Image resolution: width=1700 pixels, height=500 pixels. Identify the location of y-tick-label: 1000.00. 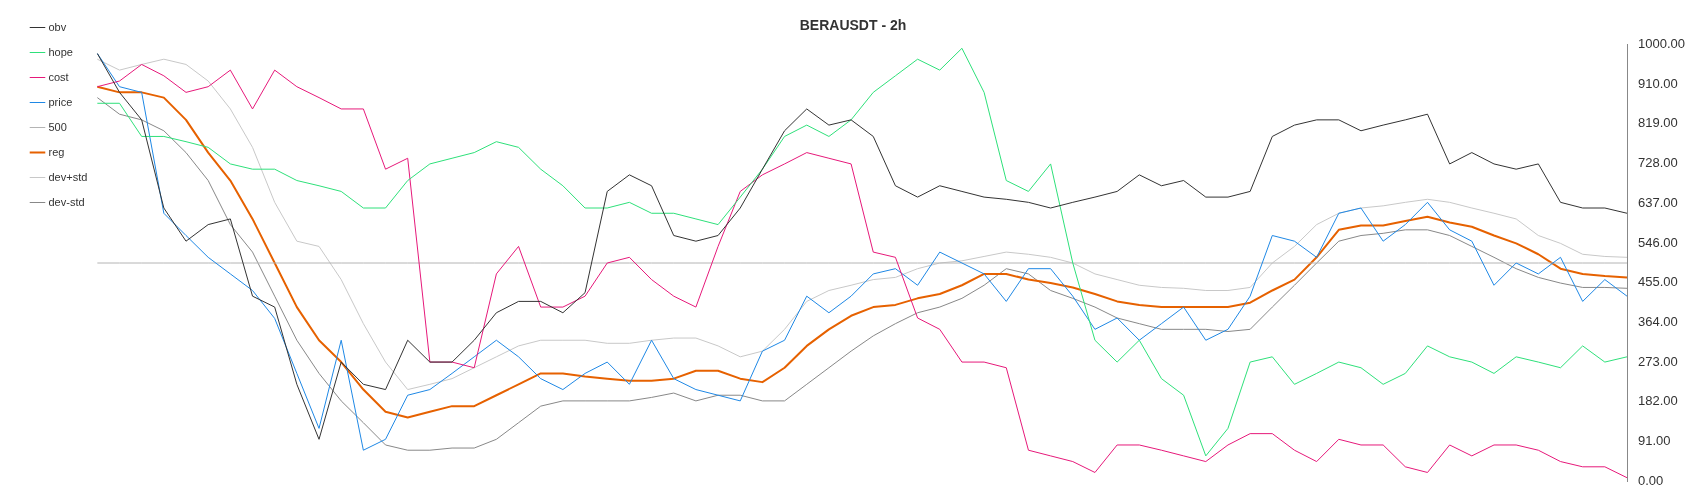
(1662, 44).